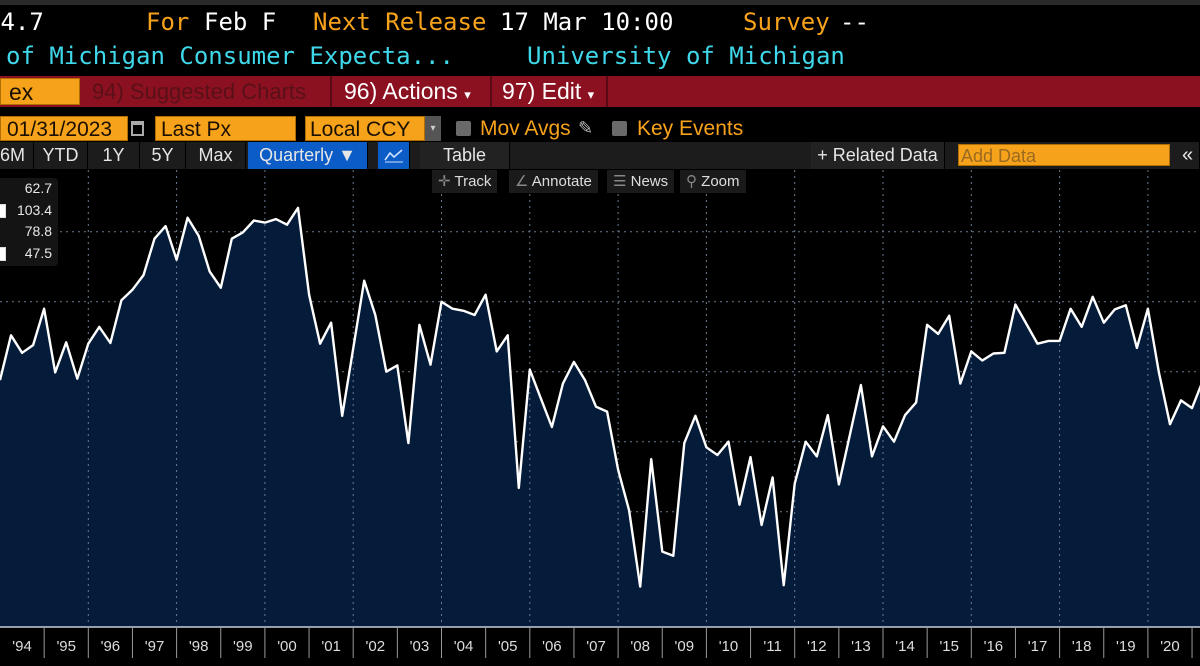  What do you see at coordinates (394, 155) in the screenshot?
I see `line-chart-icon` at bounding box center [394, 155].